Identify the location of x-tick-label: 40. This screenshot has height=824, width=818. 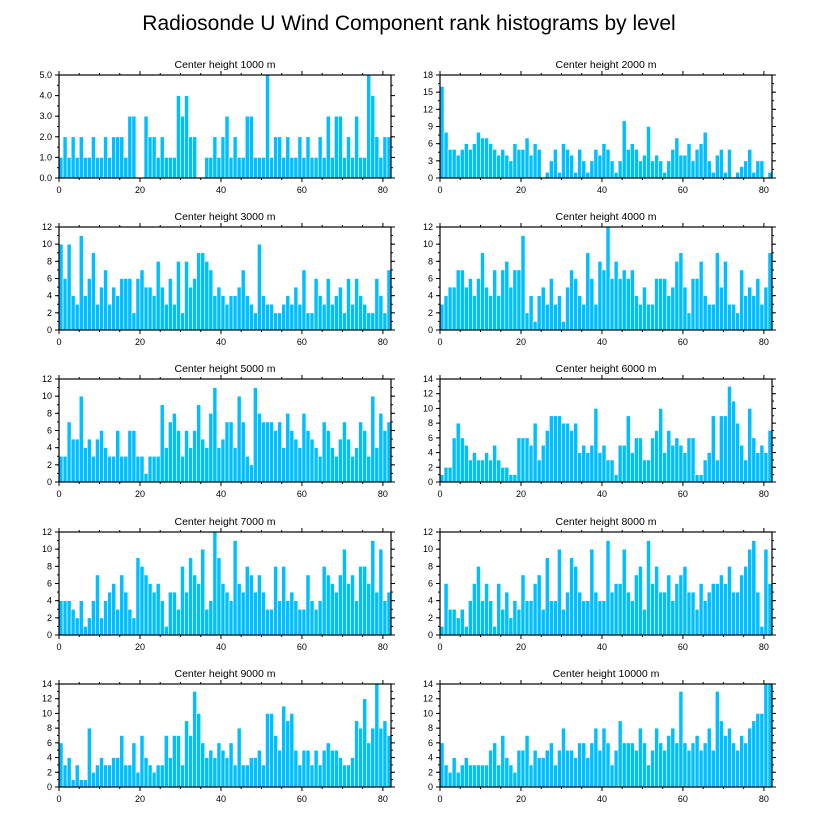
(221, 647).